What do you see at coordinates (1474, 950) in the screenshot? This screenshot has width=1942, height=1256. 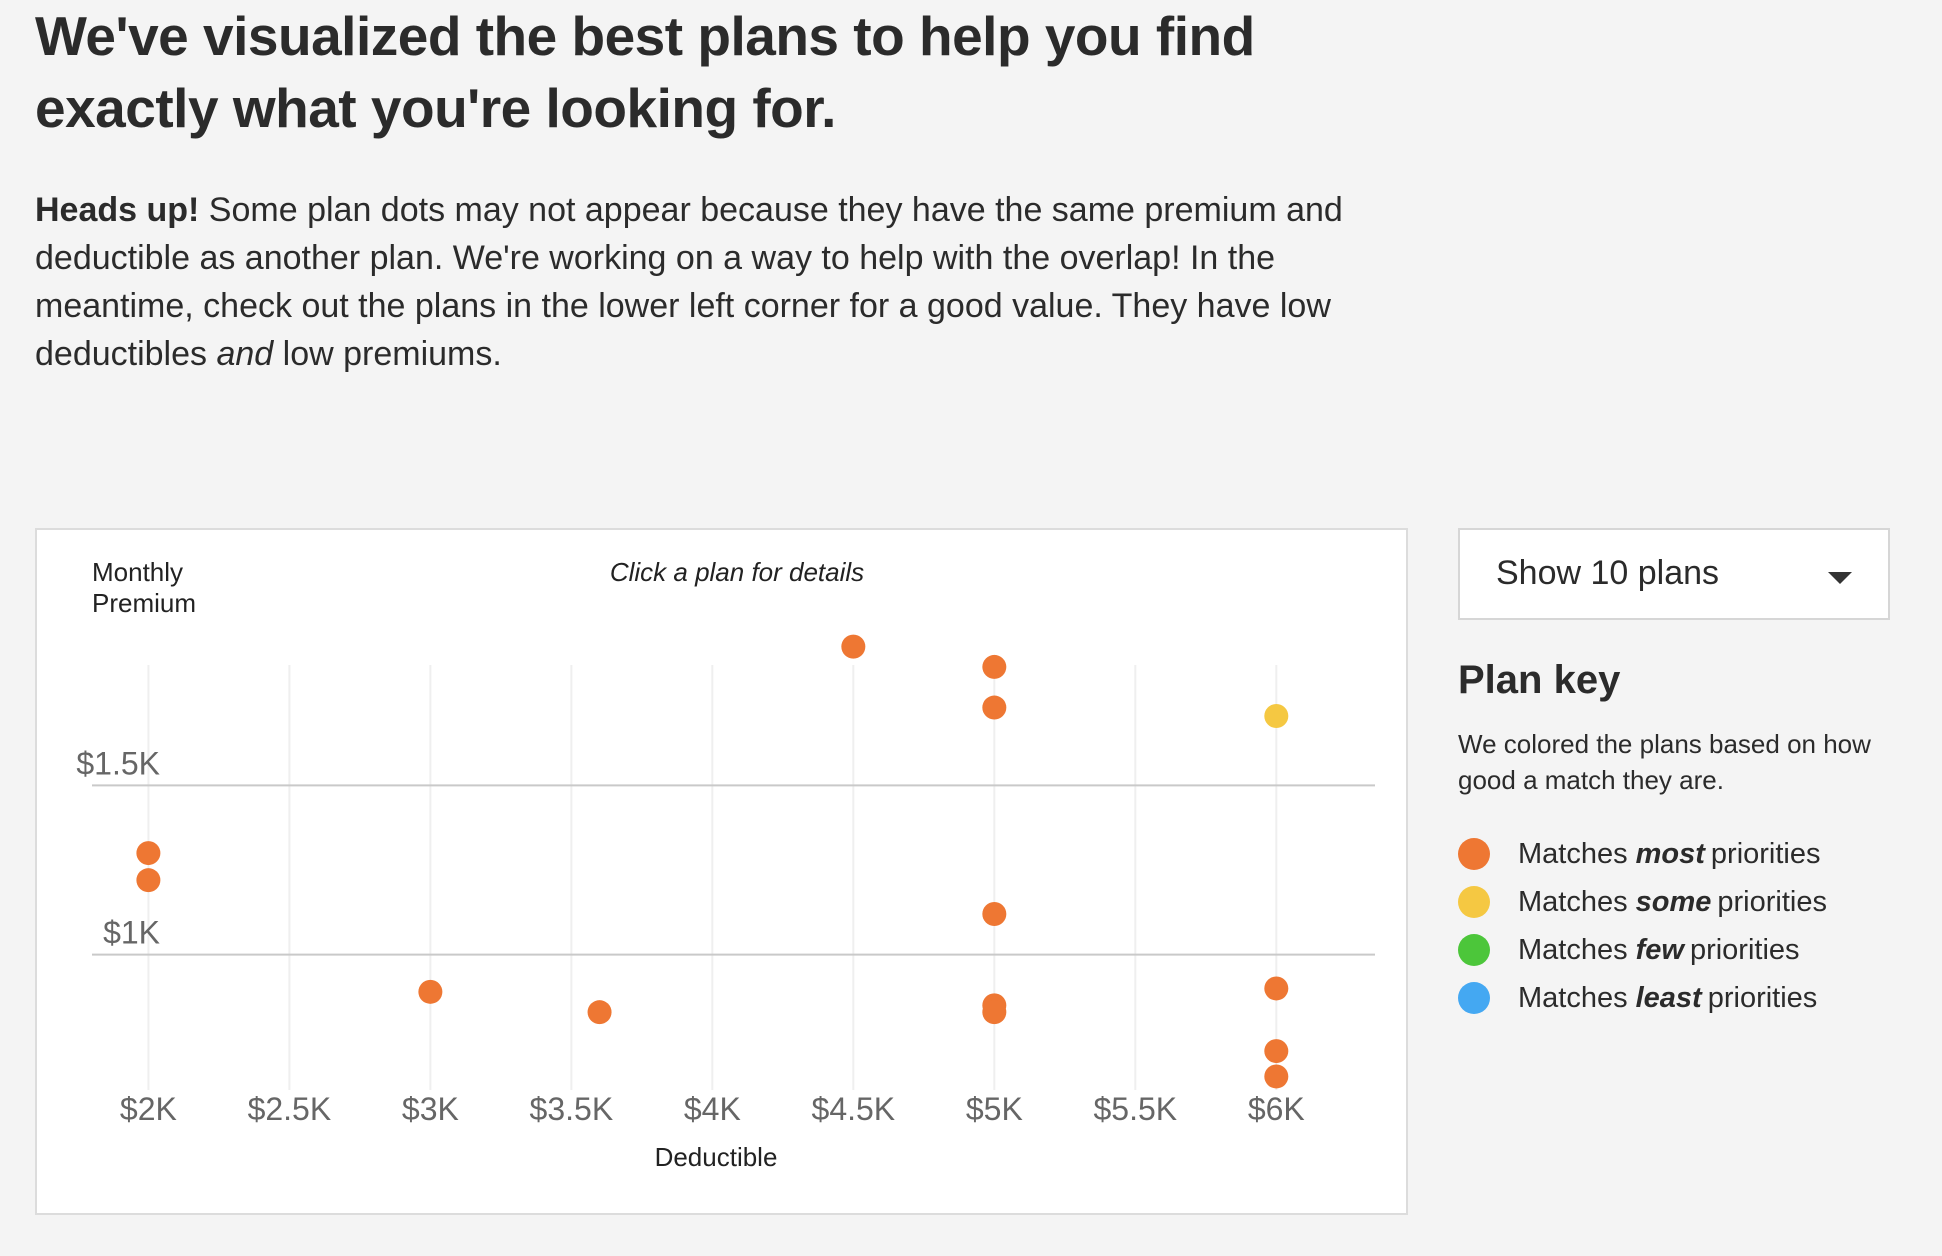 I see `match-few-dot-icon` at bounding box center [1474, 950].